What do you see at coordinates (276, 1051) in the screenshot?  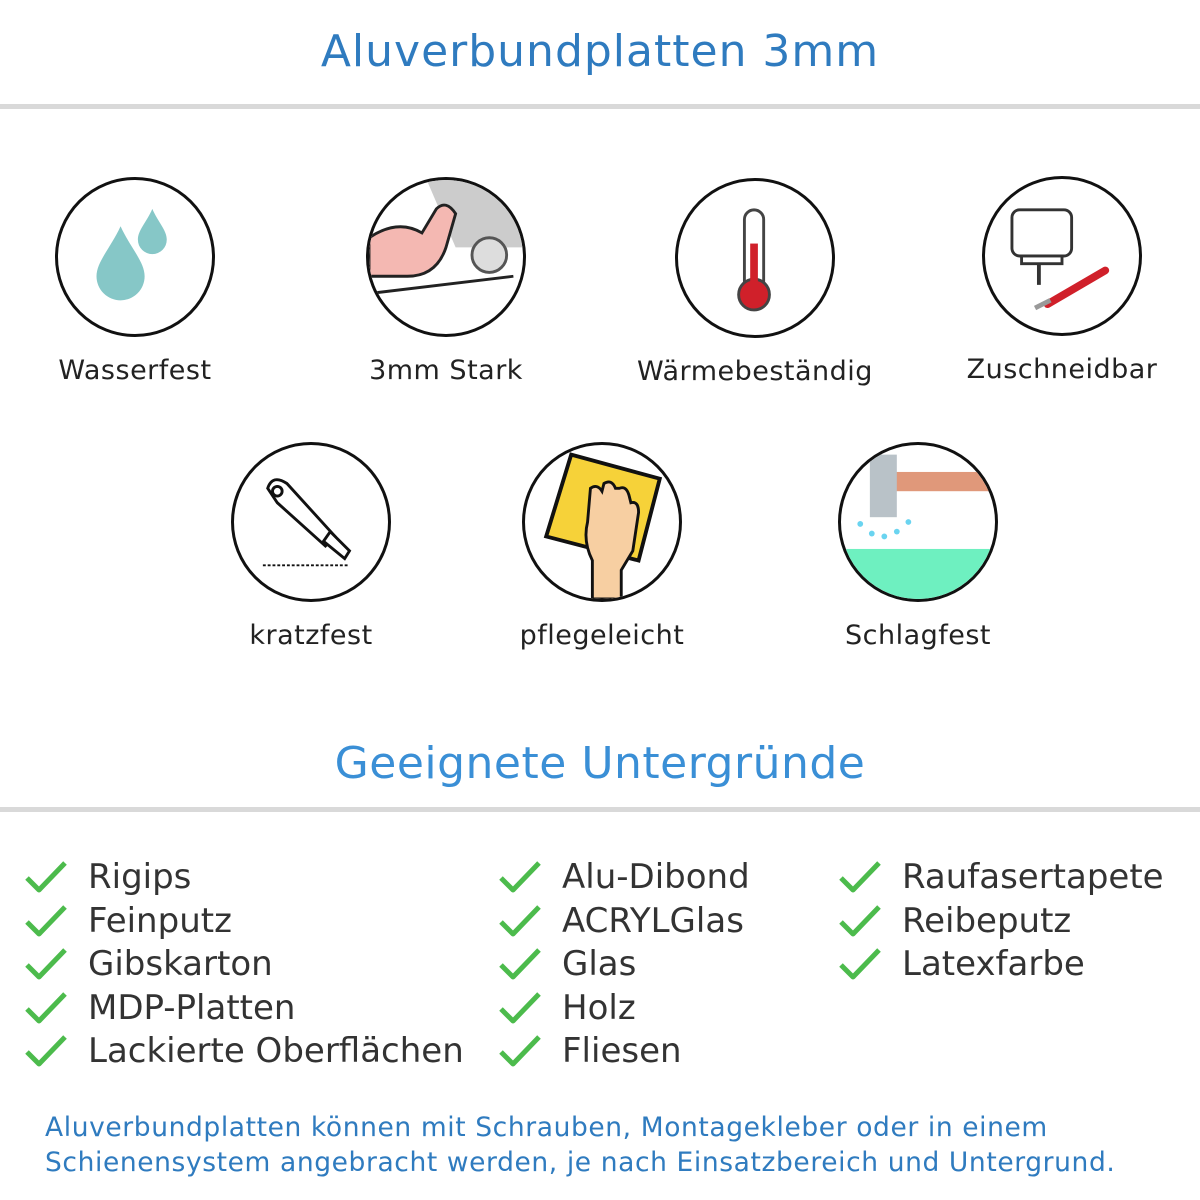 I see `surface-label: Lackierte Oberflächen` at bounding box center [276, 1051].